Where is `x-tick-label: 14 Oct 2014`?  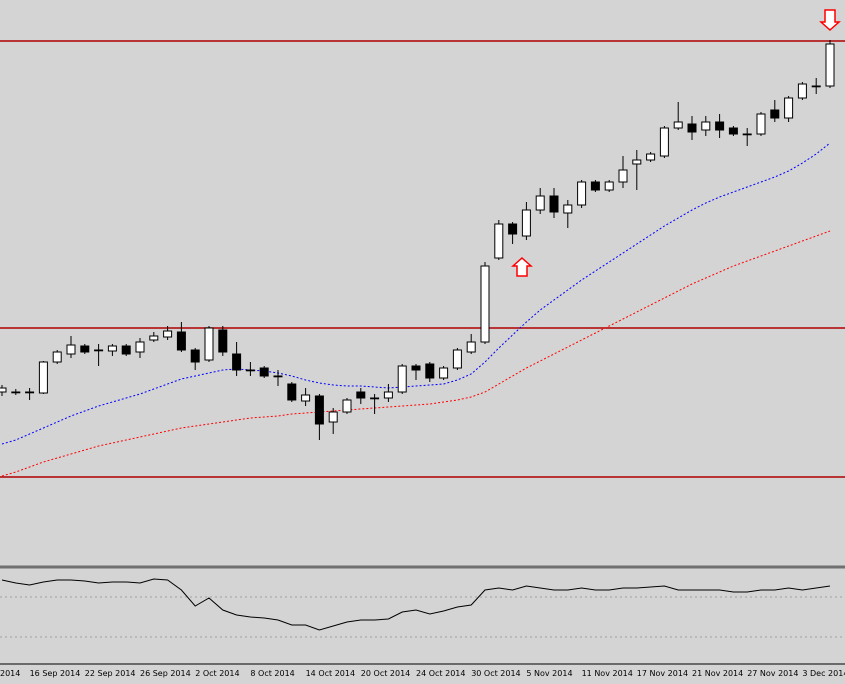 x-tick-label: 14 Oct 2014 is located at coordinates (330, 673).